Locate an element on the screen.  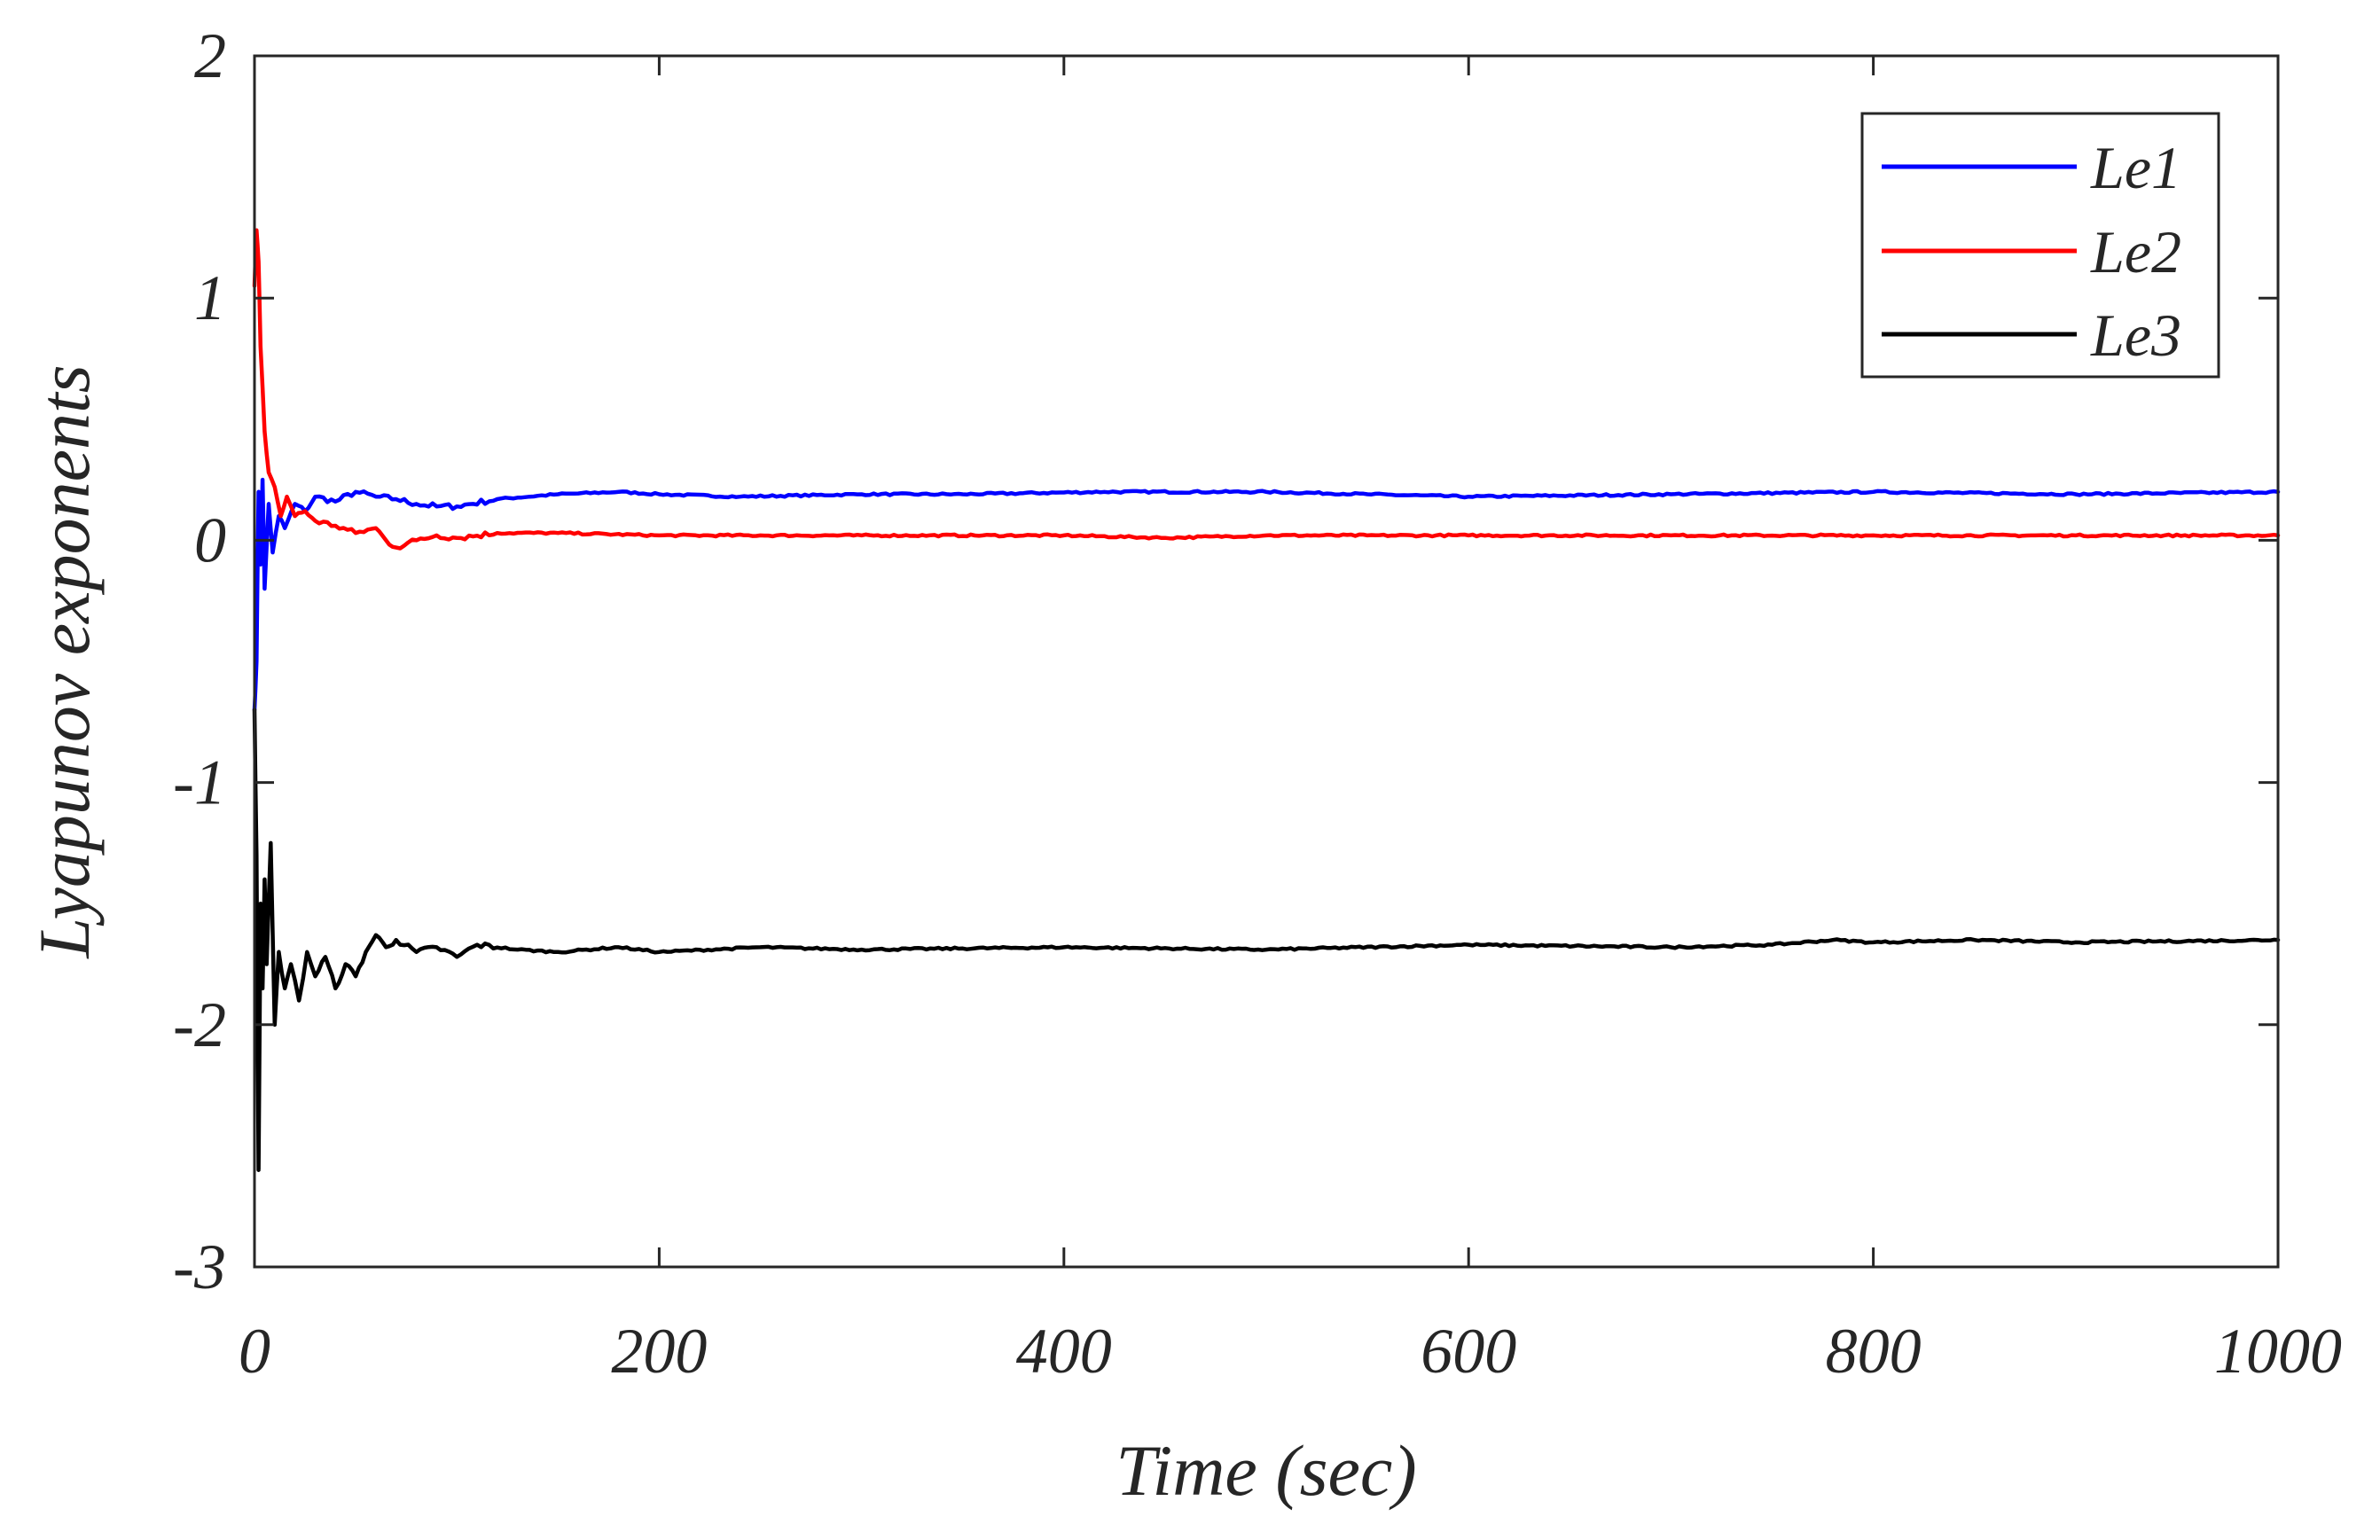
y-tick-label: -1 is located at coordinates (199, 782).